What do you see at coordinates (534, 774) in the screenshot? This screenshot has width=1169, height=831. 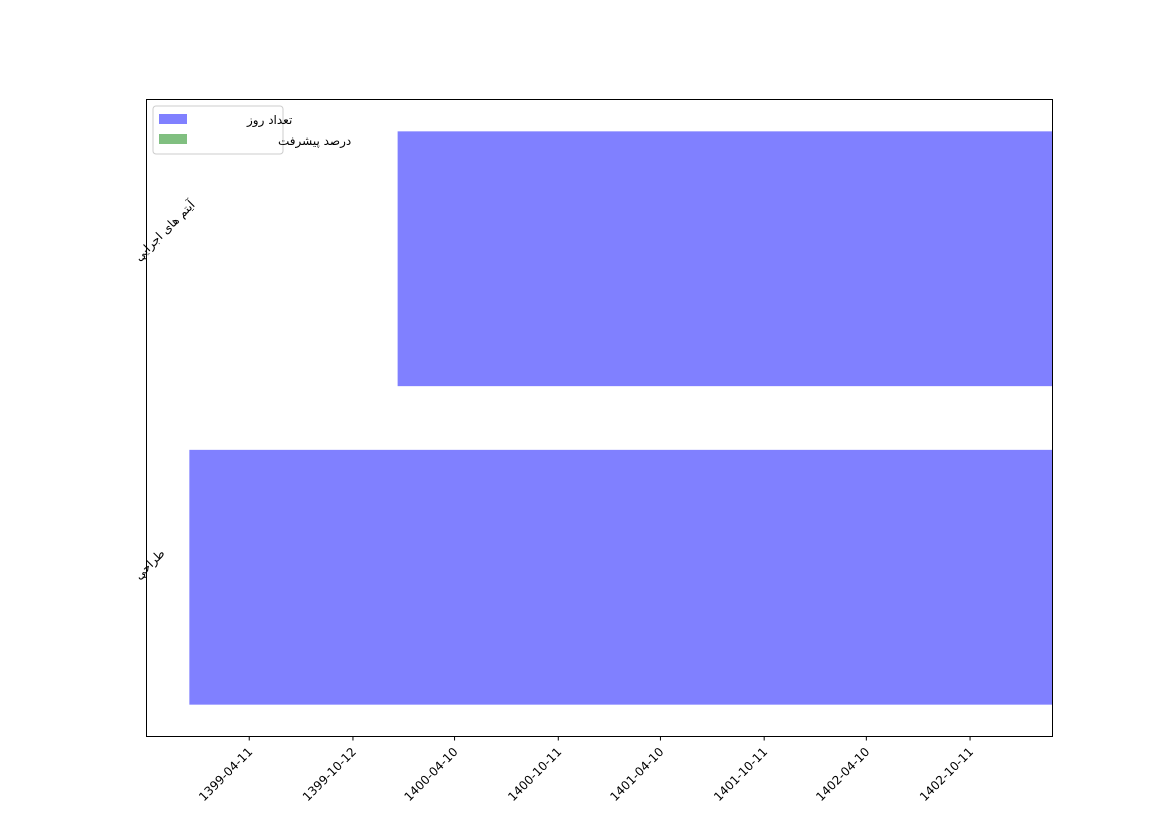 I see `x-tick-label: 1400-10-11` at bounding box center [534, 774].